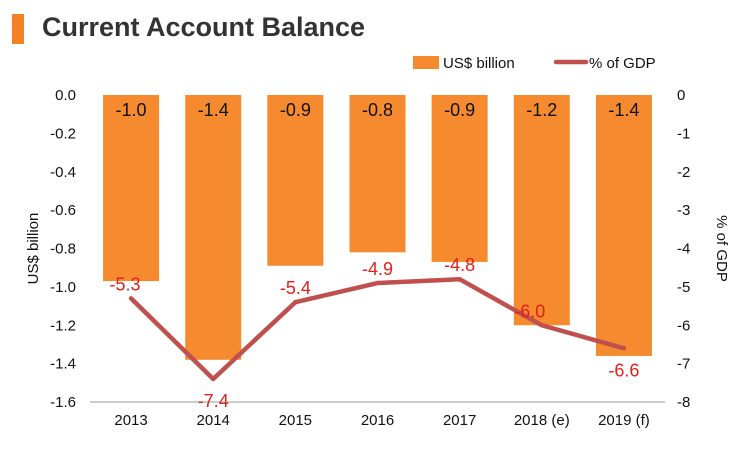 This screenshot has height=450, width=750. What do you see at coordinates (541, 110) in the screenshot?
I see `bar-value-label: -1.2` at bounding box center [541, 110].